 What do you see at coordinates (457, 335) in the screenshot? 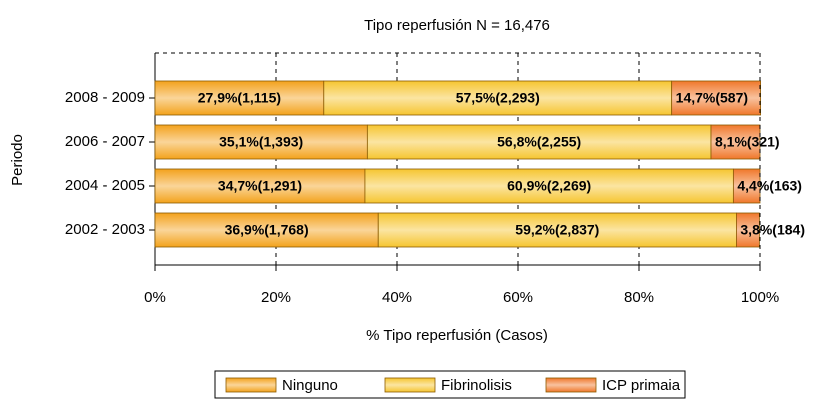
I see `x-axis-label: % Tipo reperfusión (Casos)` at bounding box center [457, 335].